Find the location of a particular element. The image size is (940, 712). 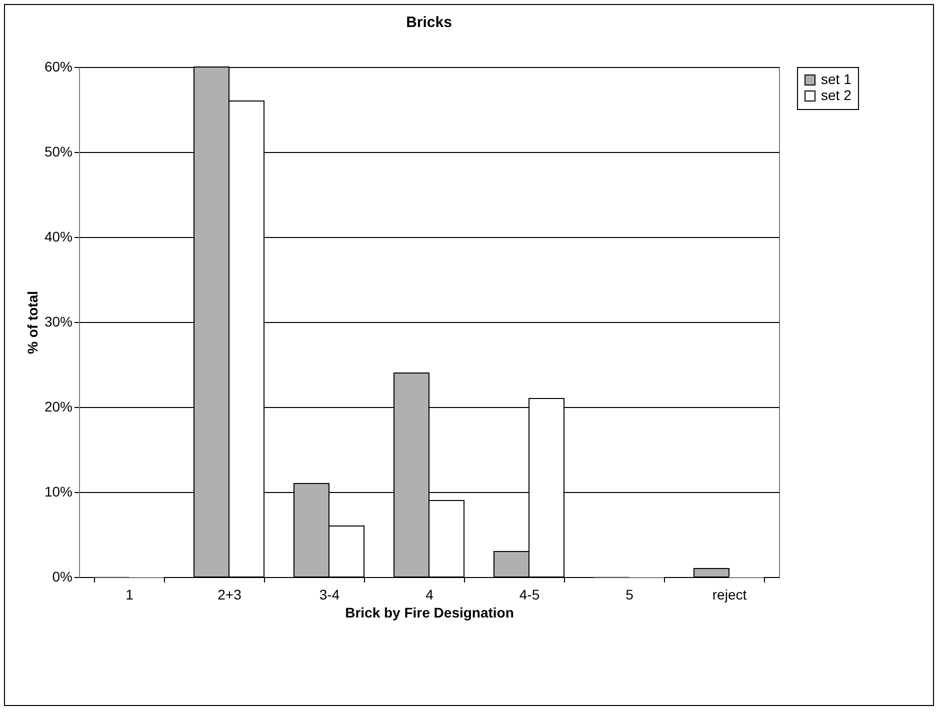

x-tick-label: 4-5 is located at coordinates (529, 594).